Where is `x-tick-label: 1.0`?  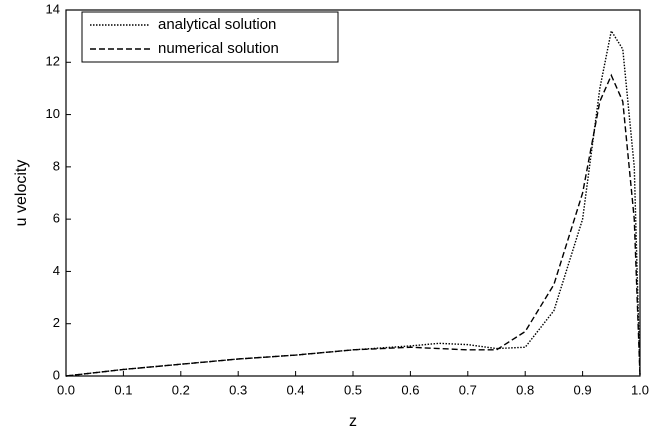
x-tick-label: 1.0 is located at coordinates (640, 389).